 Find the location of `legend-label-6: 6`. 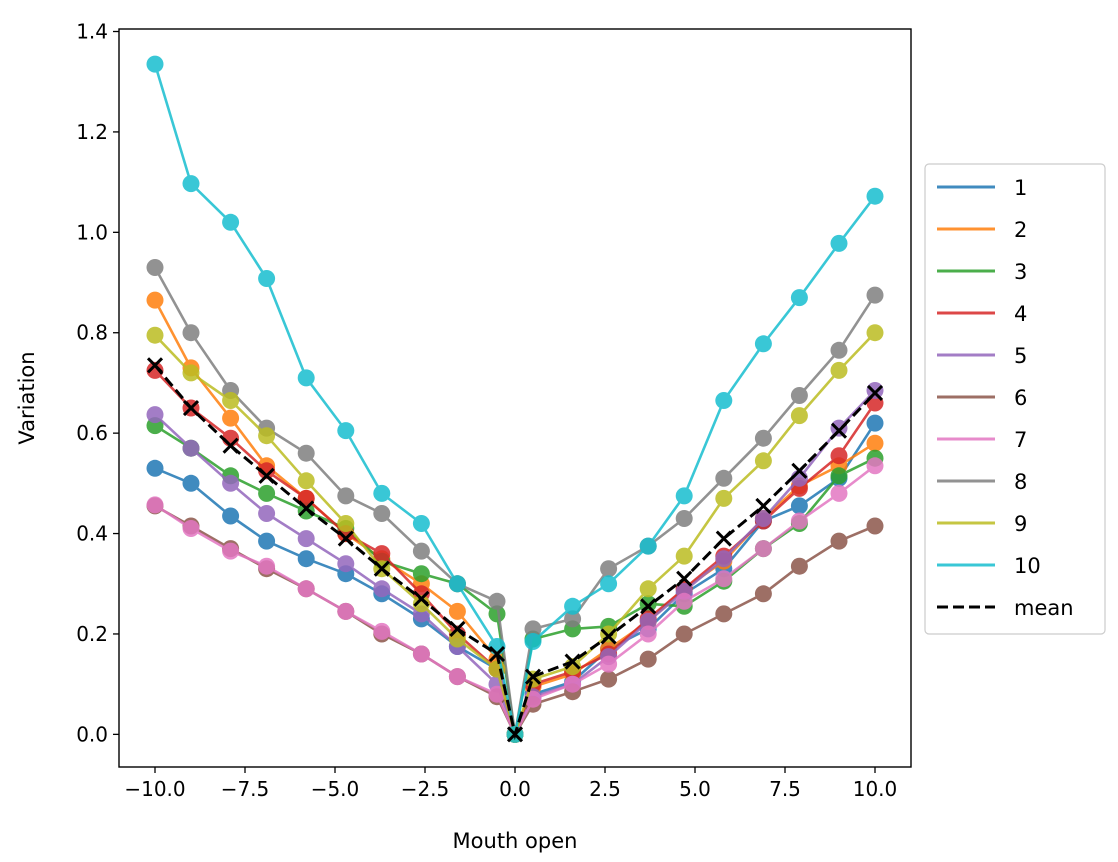

legend-label-6: 6 is located at coordinates (1020, 398).